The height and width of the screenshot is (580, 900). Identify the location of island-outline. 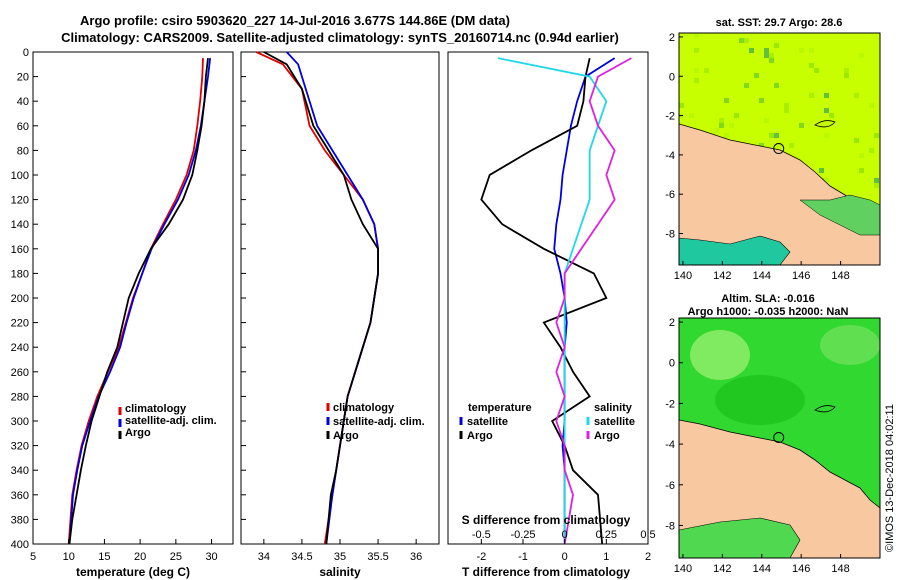
(825, 409).